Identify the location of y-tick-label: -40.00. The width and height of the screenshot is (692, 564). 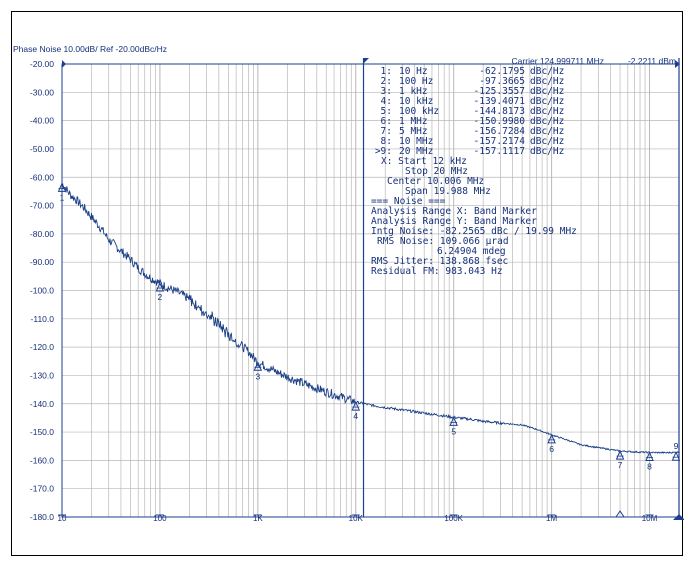
(42, 121).